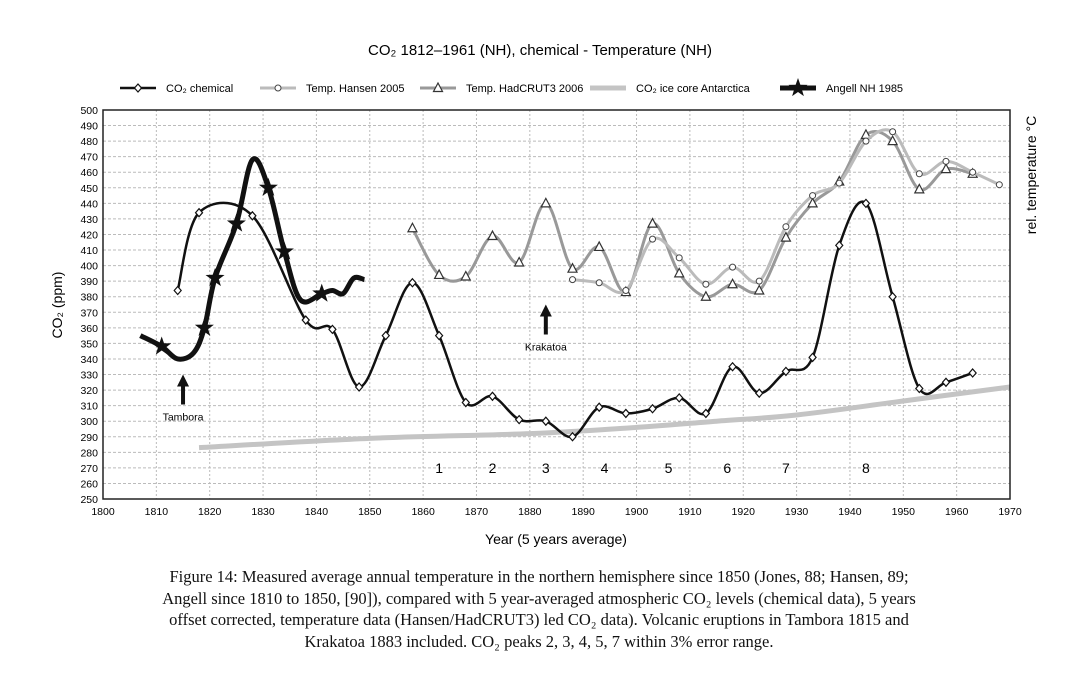  Describe the element at coordinates (864, 89) in the screenshot. I see `legend-label: Angell NH 1985` at that location.